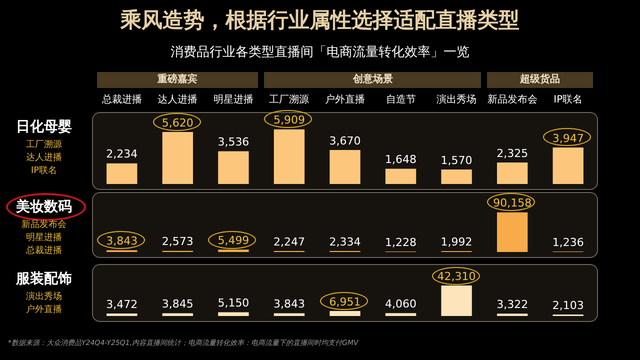 Image resolution: width=640 pixels, height=360 pixels. Describe the element at coordinates (177, 80) in the screenshot. I see `text: 重磅嘉宾` at that location.